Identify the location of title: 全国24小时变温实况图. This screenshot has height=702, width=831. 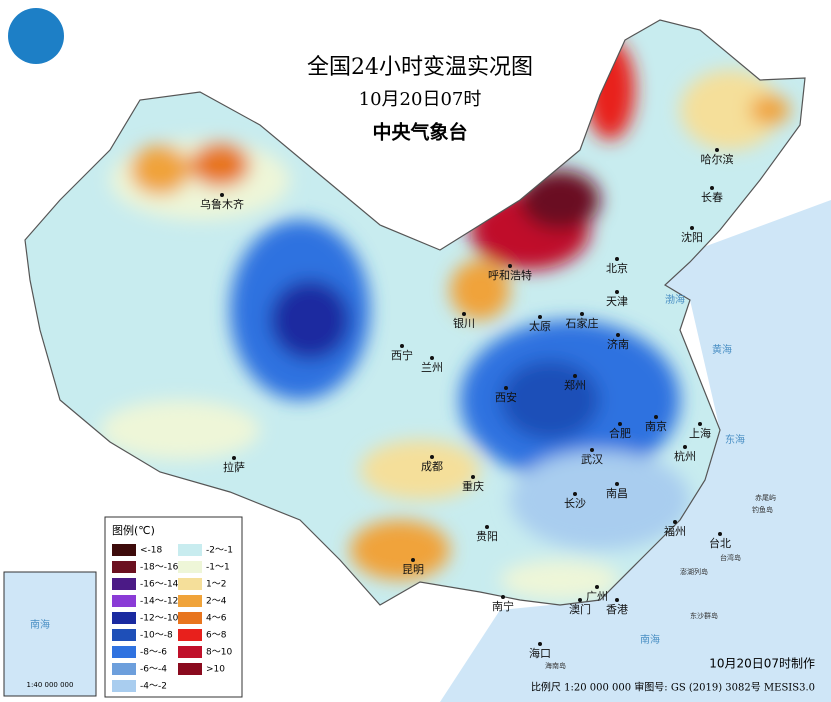
(420, 67).